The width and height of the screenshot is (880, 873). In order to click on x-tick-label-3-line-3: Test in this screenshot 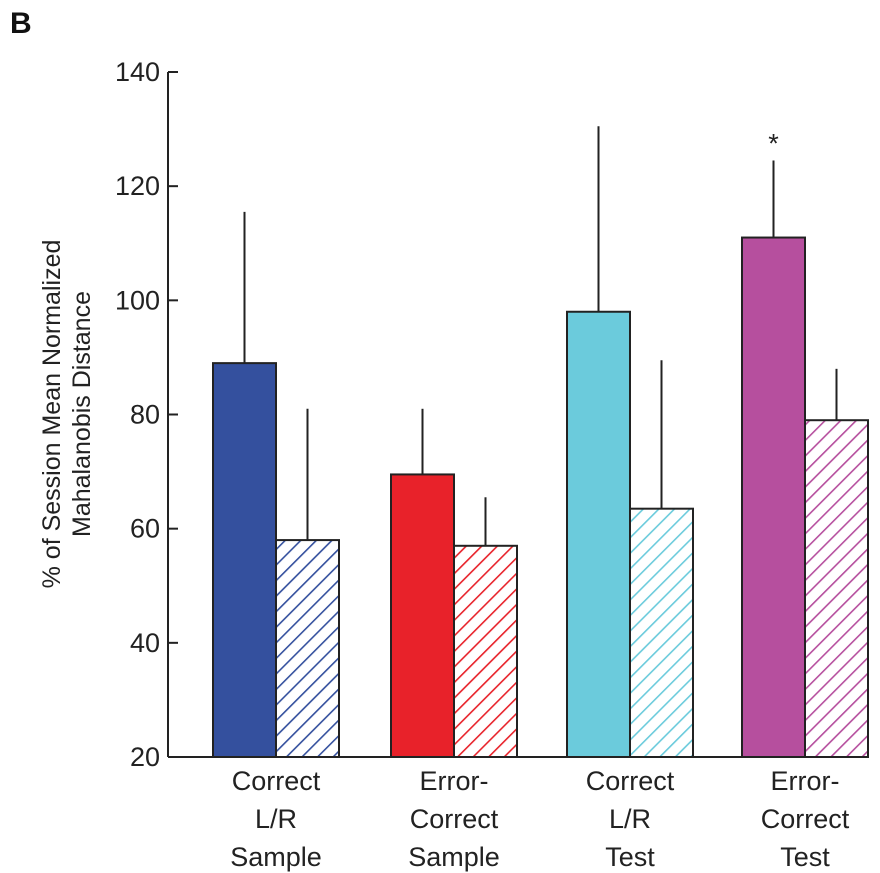, I will do `click(630, 857)`.